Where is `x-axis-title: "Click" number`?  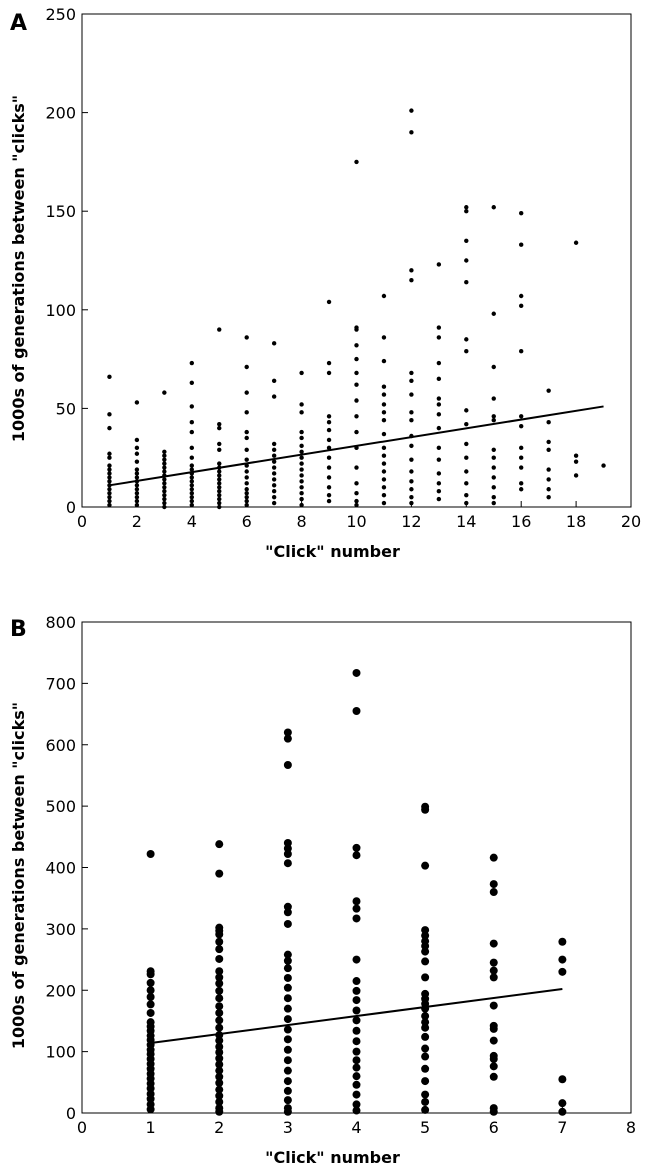
x-axis-title: "Click" number is located at coordinates (332, 551).